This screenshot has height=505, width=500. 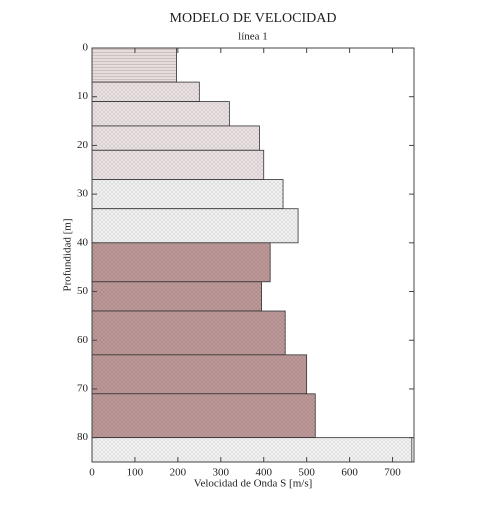 I want to click on y-tick-label: 60, so click(x=83, y=340).